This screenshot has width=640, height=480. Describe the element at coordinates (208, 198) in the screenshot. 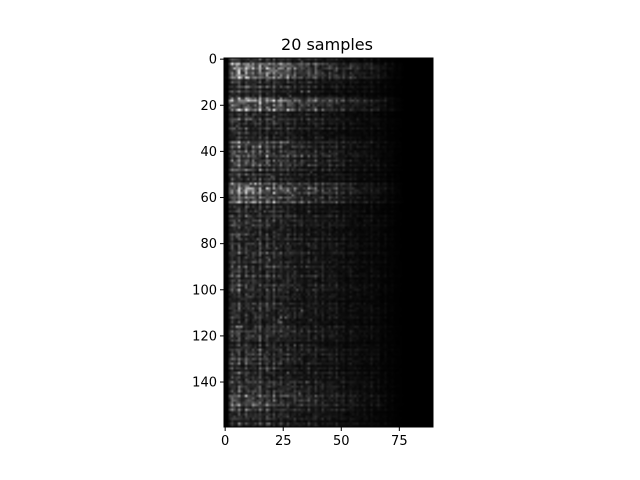

I see `y-tick-label: 60` at that location.